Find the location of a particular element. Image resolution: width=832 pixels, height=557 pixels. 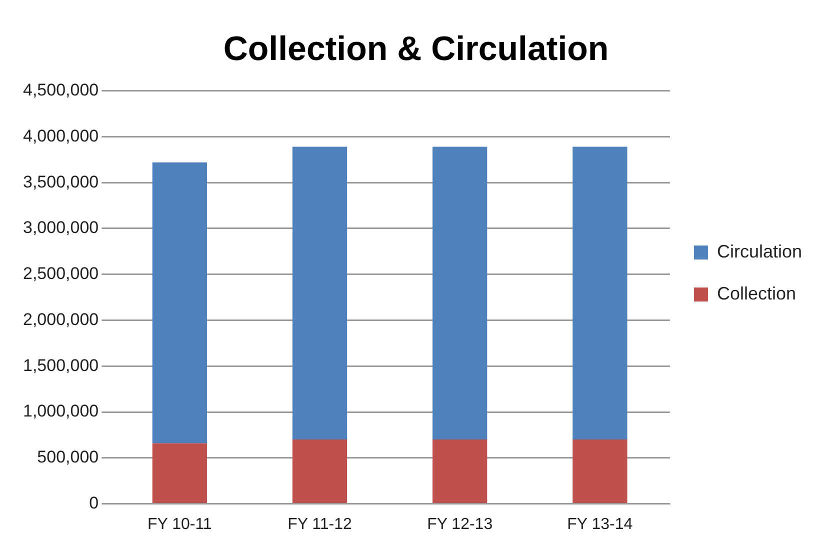

y-tick-label: 4,500,000 is located at coordinates (60, 90).